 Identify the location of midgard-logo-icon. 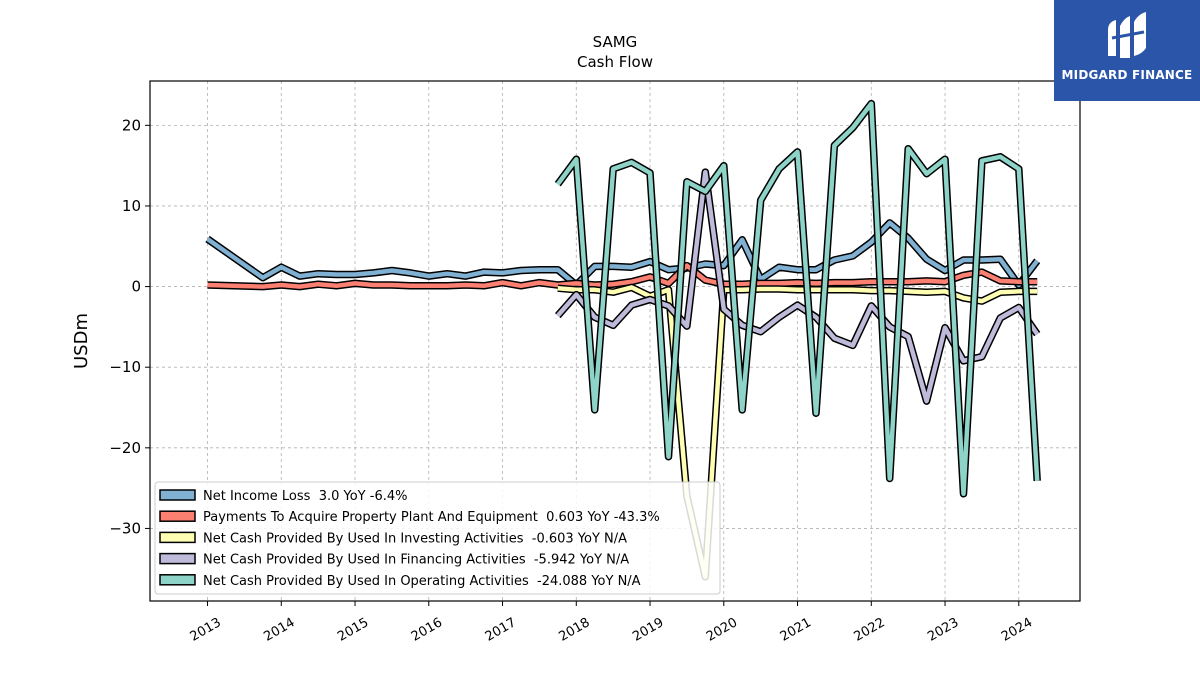
(1127, 35).